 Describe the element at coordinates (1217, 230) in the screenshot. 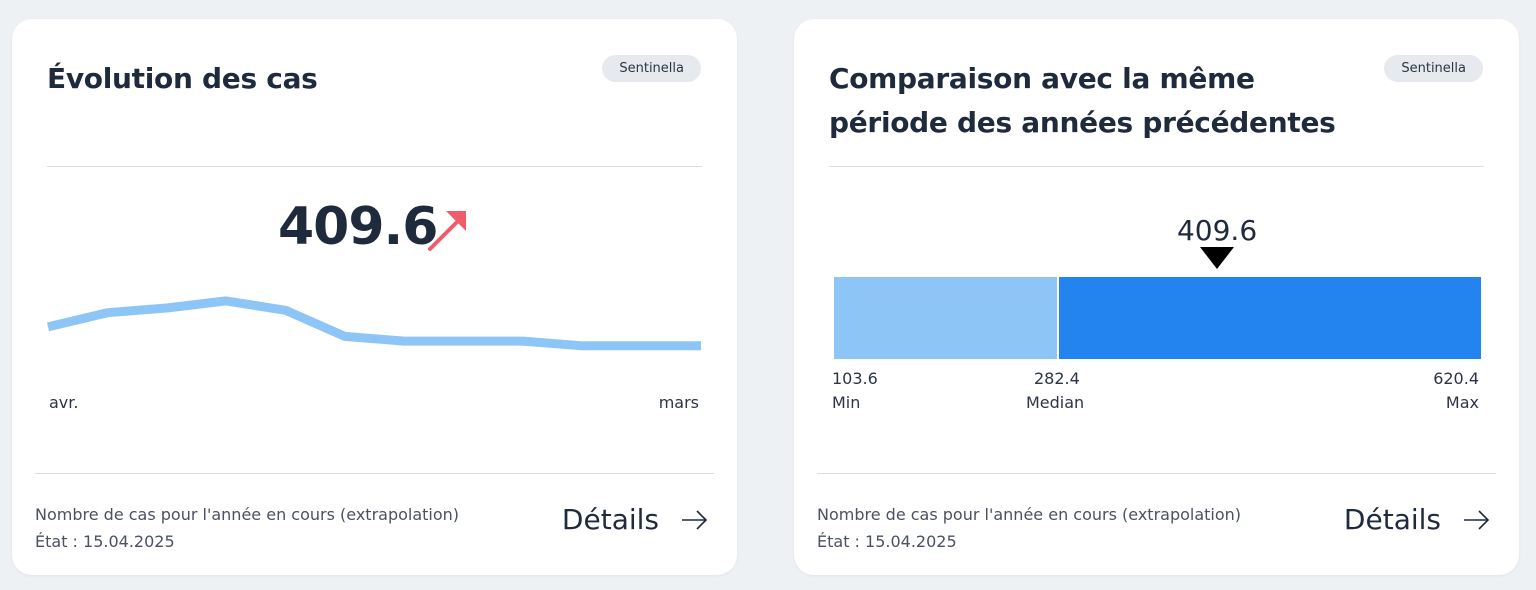

I see `current-value-label: 409.6` at that location.